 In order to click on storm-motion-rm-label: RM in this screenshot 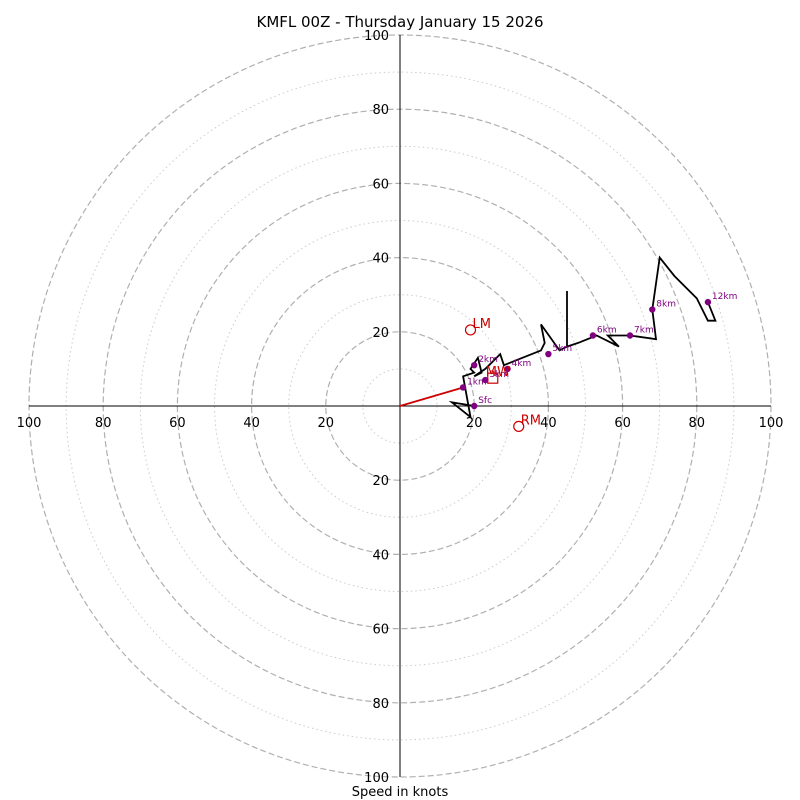, I will do `click(531, 420)`.